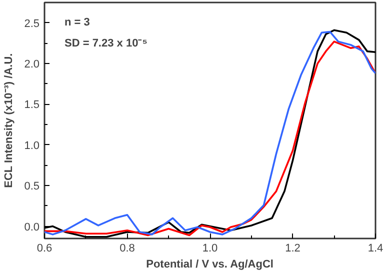 This screenshot has height=273, width=385. I want to click on y-axis-title: ECL Intensity (x10⁻³) /A.U., so click(9, 120).